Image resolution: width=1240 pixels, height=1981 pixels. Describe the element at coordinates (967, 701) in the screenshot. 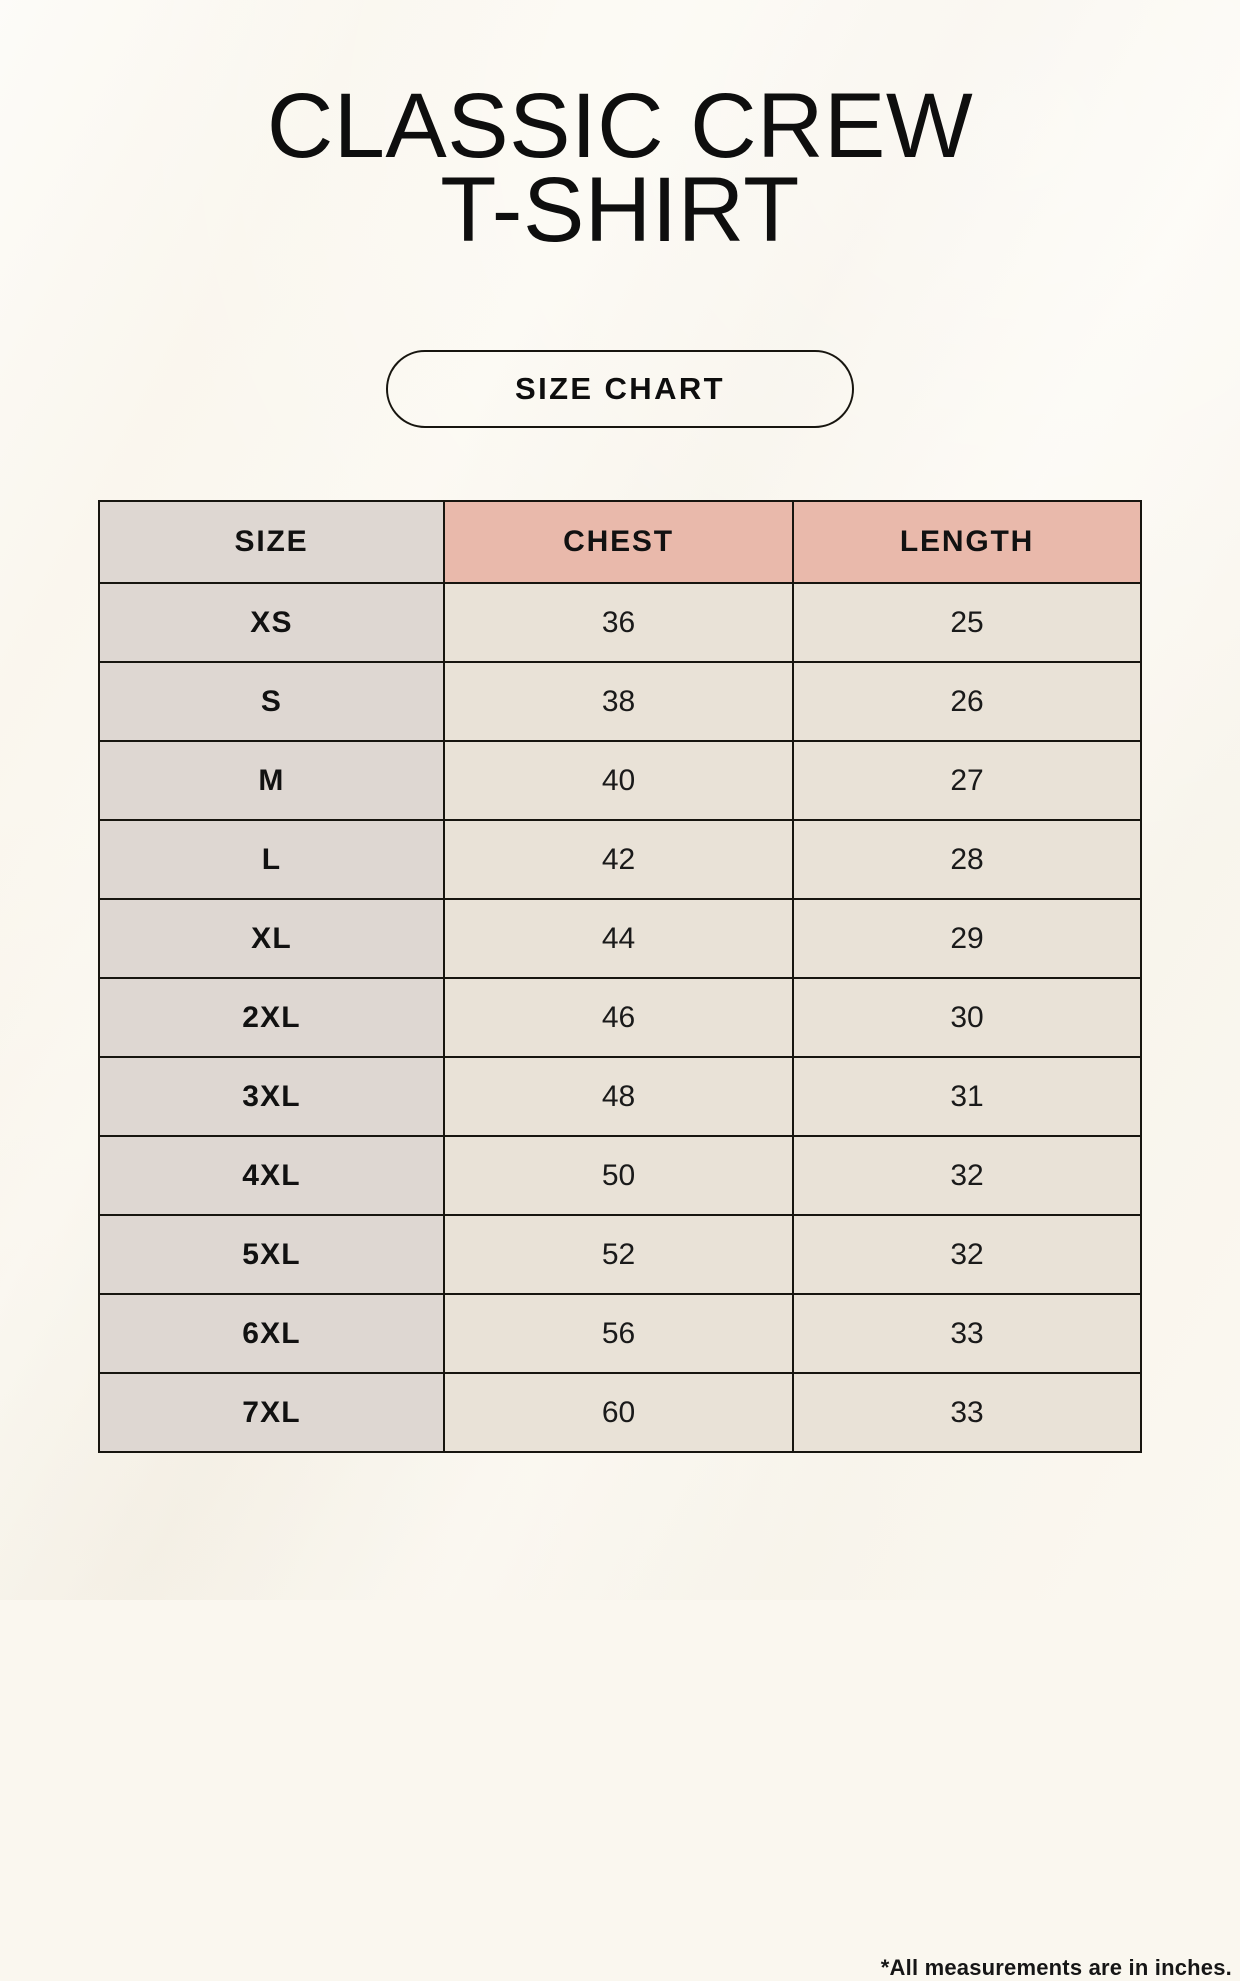

I see `cell-length: 26` at that location.